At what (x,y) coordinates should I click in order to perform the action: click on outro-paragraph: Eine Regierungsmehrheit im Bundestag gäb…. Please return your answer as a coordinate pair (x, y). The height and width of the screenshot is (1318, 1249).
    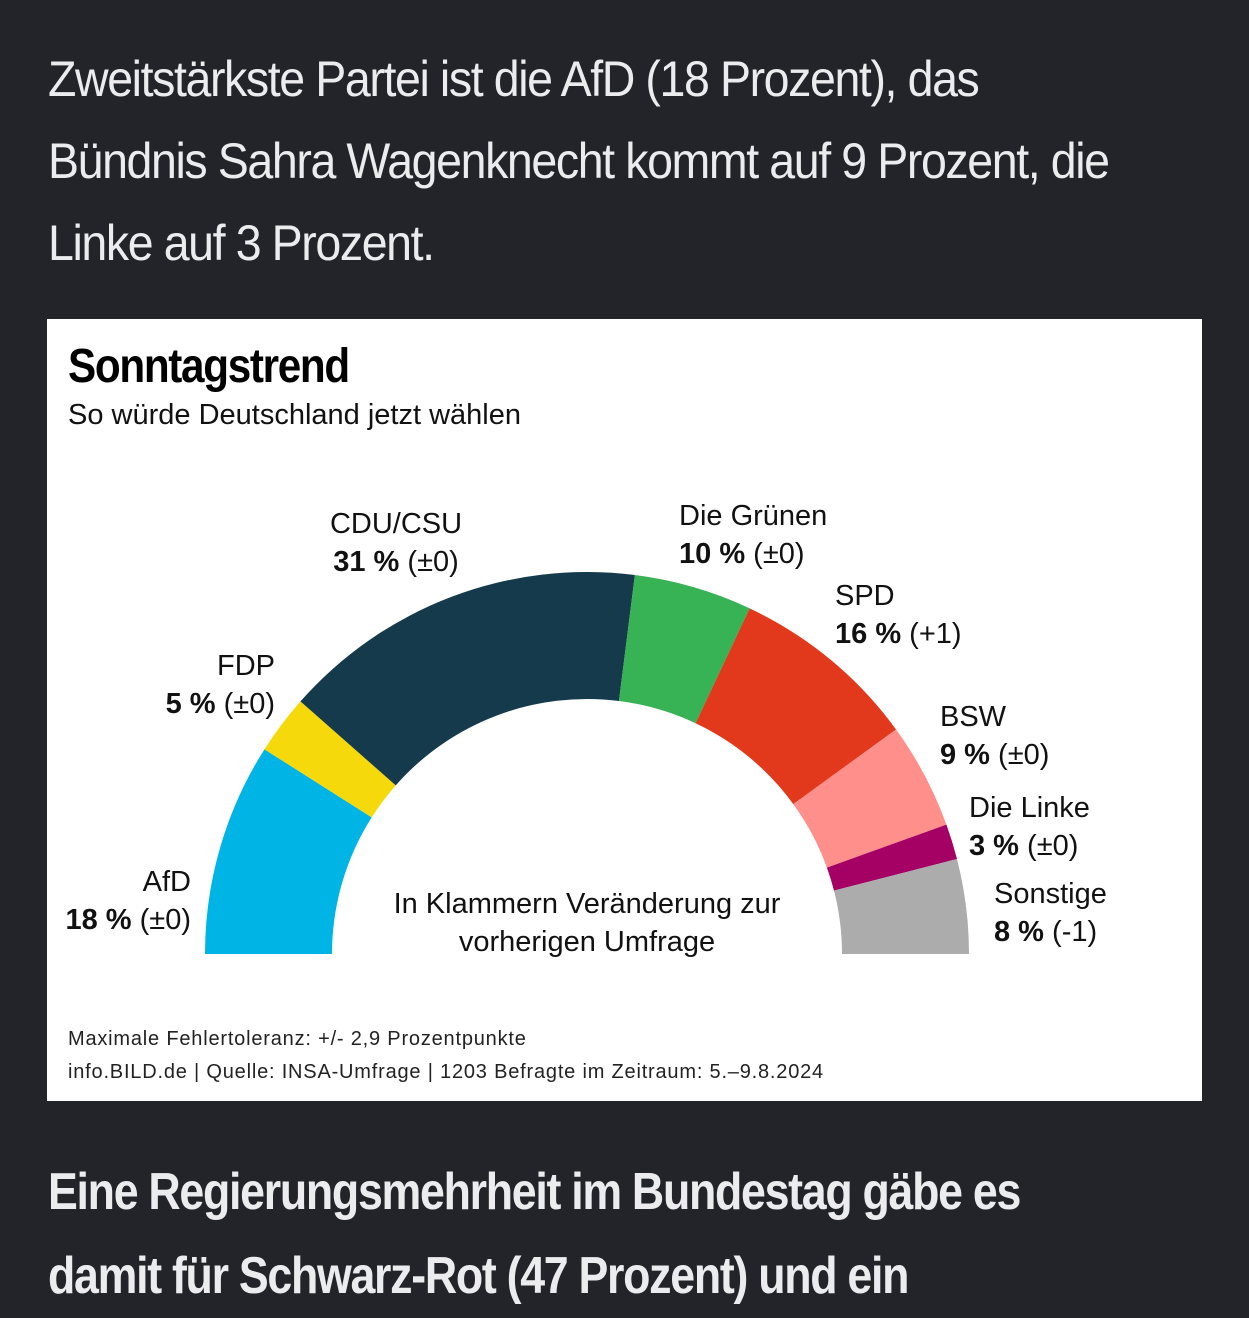
    Looking at the image, I should click on (534, 1234).